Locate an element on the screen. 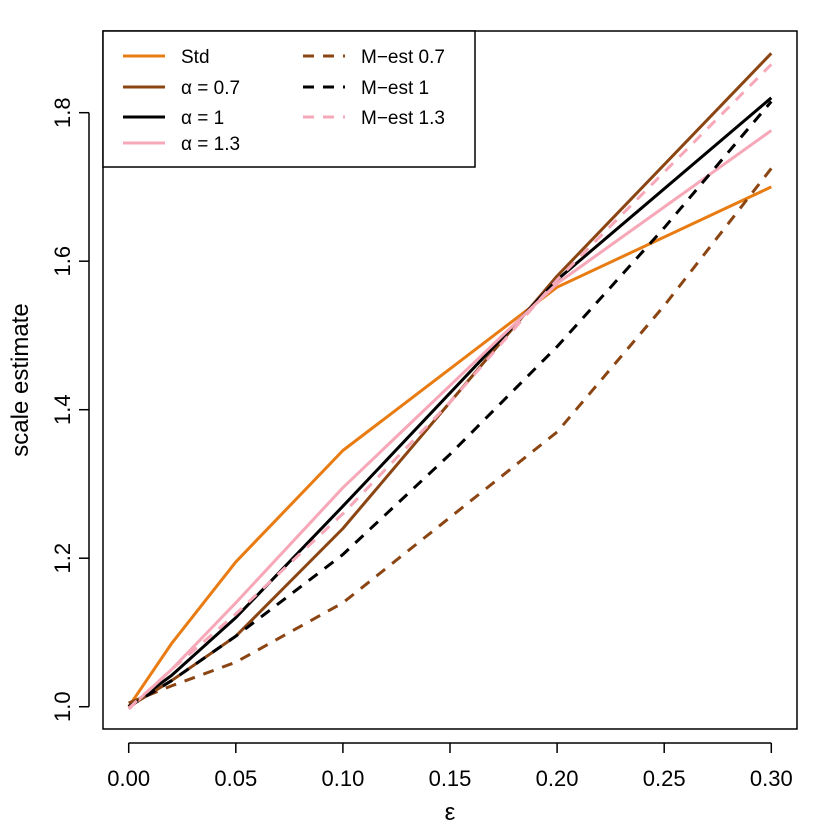  x-tick-label: 0.00 is located at coordinates (128, 778).